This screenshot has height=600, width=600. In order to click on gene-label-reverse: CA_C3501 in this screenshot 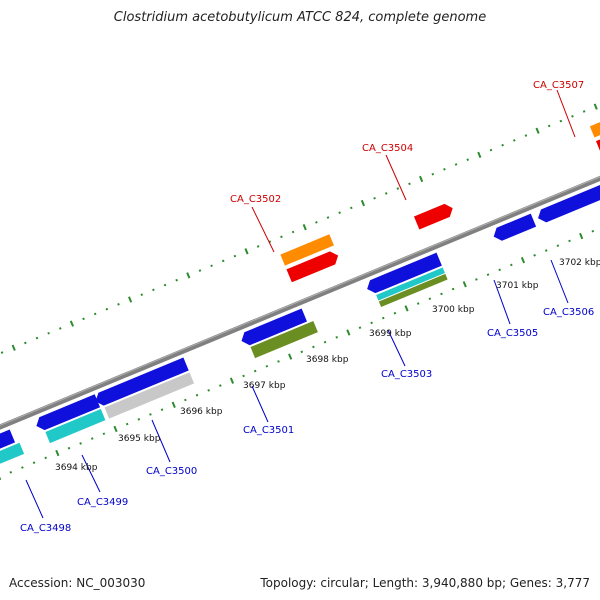, I will do `click(268, 430)`.